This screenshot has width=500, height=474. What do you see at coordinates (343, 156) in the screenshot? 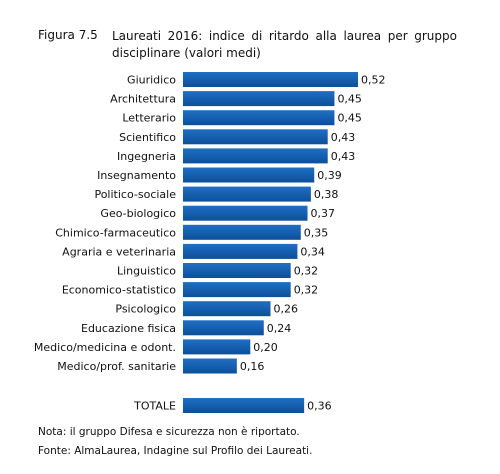
I see `value-label-4: 0,43` at bounding box center [343, 156].